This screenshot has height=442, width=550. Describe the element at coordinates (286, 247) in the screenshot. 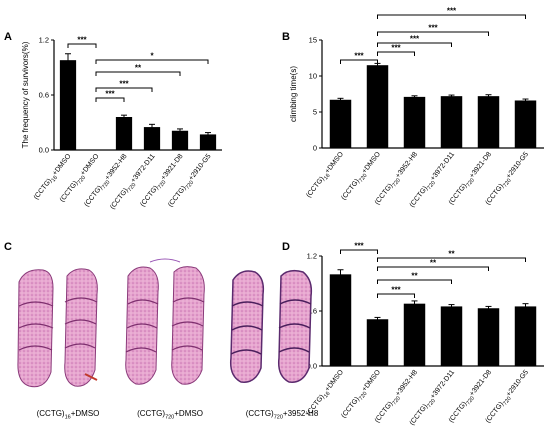

I see `panel-letter-d: D` at that location.